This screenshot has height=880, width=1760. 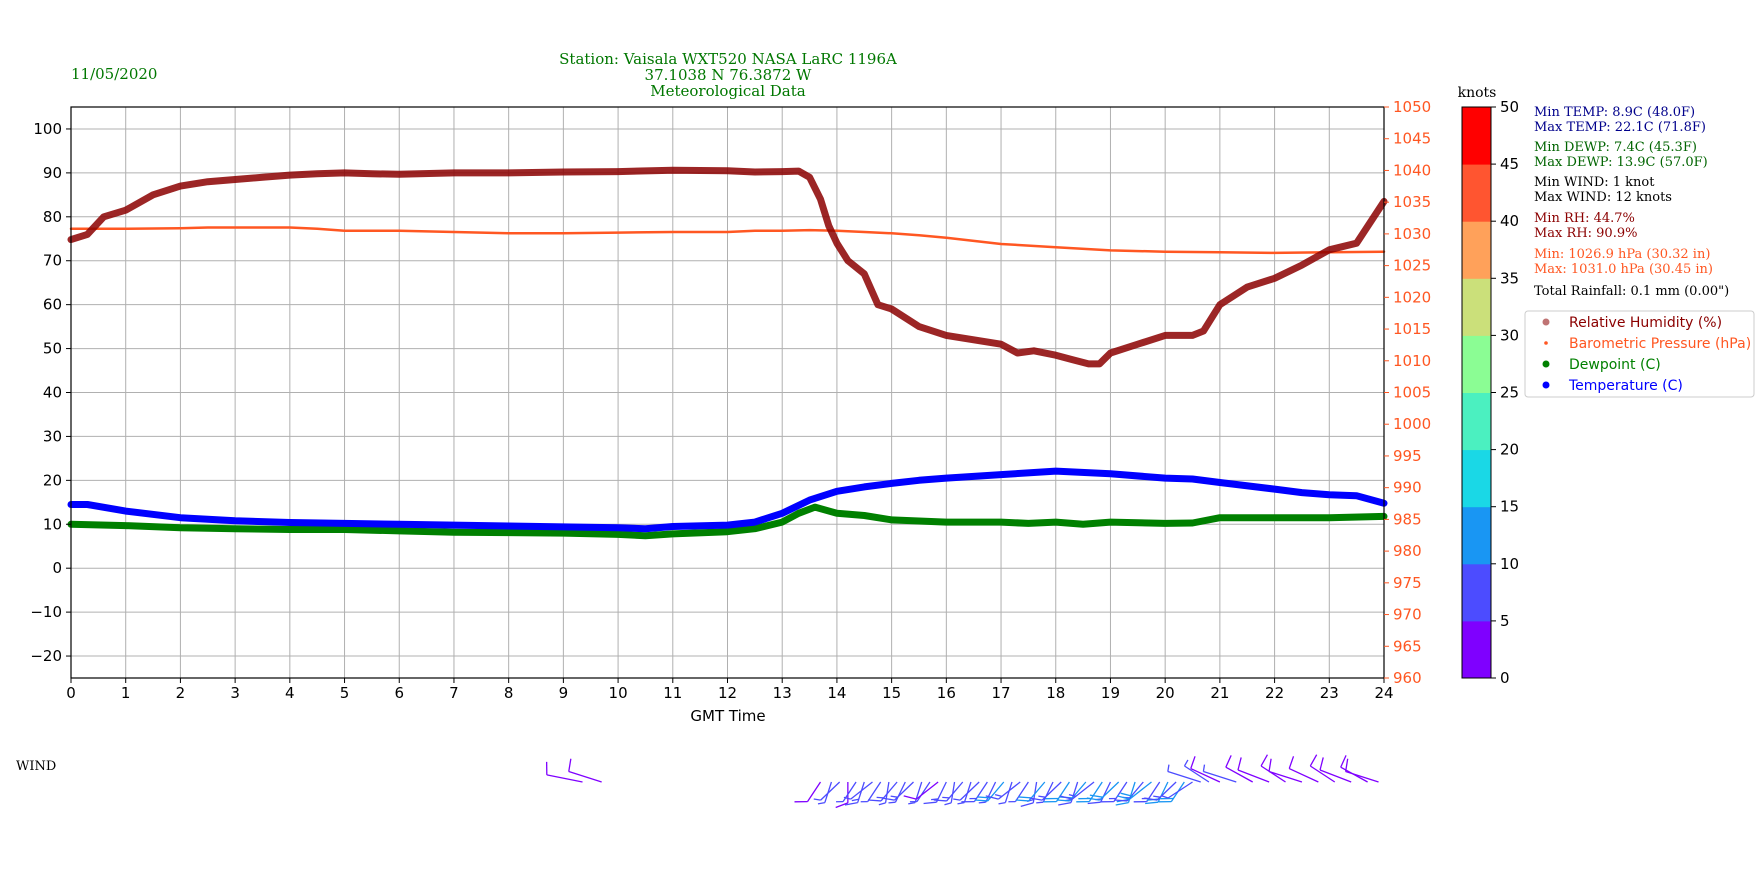 I want to click on colorbar-tick-label: 45, so click(x=1509, y=164).